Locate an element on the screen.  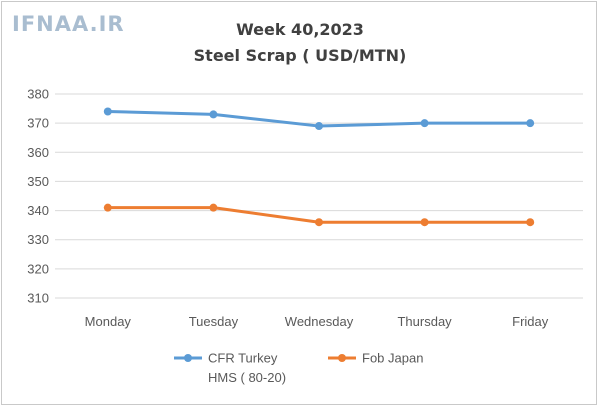
y-tick-label: 370 is located at coordinates (38, 123).